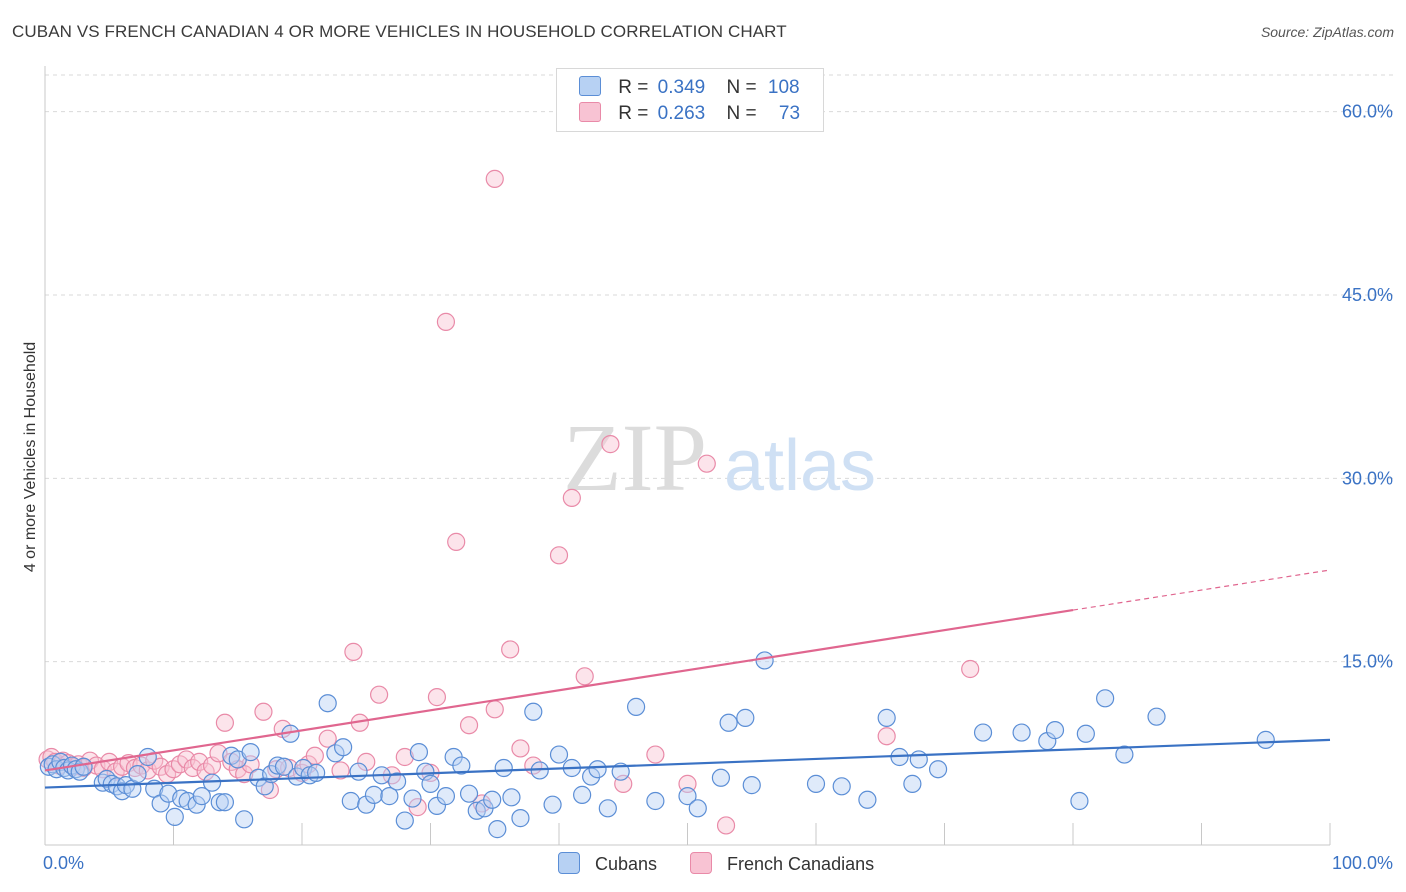 The width and height of the screenshot is (1406, 892). What do you see at coordinates (1327, 32) in the screenshot?
I see `source-label: Source: ZipAtlas.com` at bounding box center [1327, 32].